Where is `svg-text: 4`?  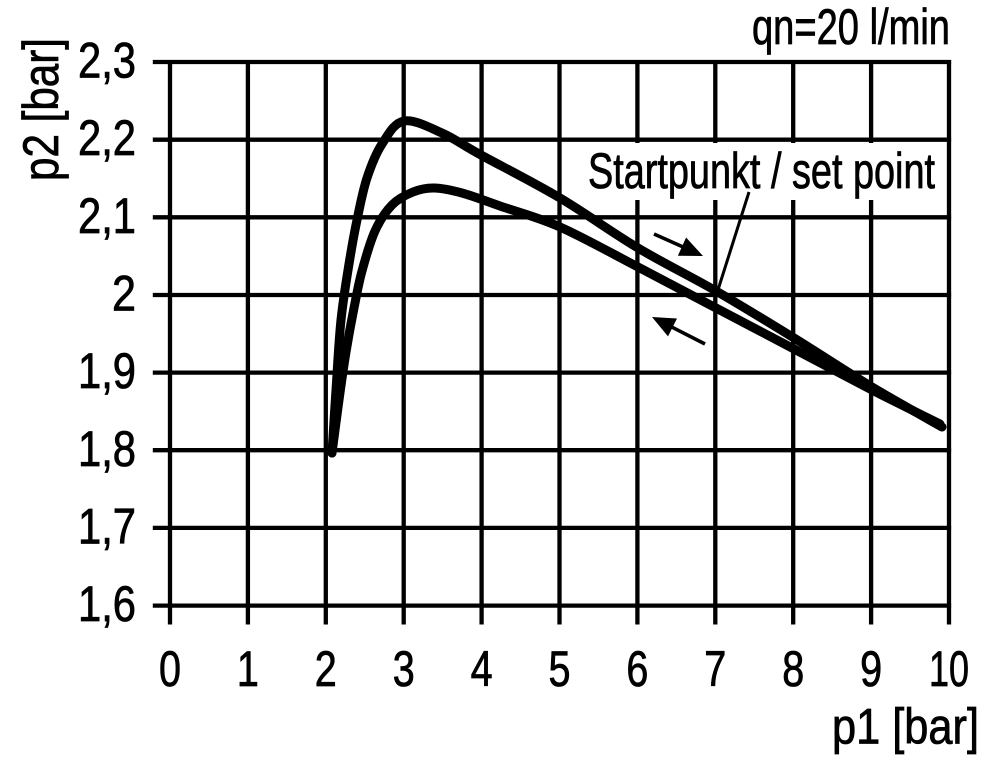
svg-text: 4 is located at coordinates (482, 669).